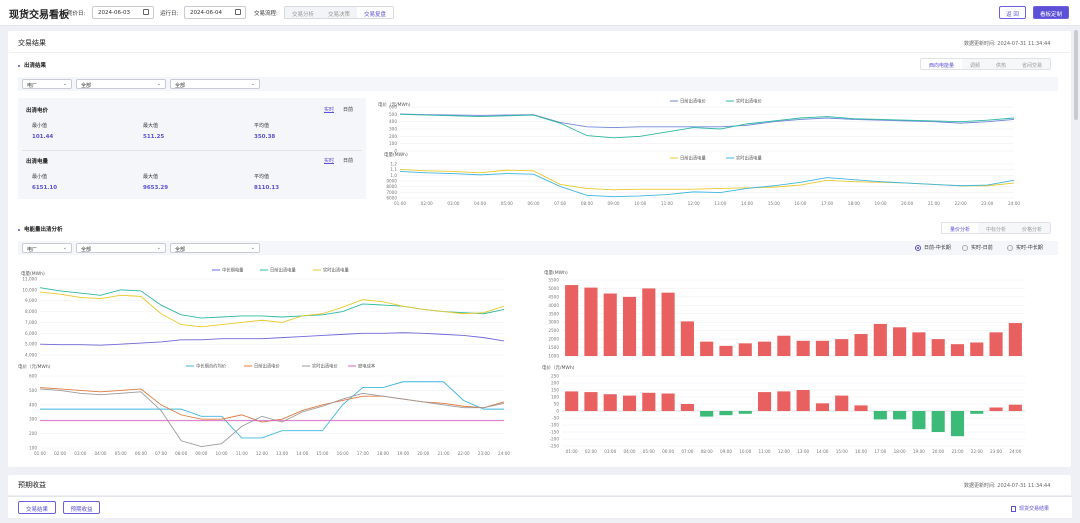  I want to click on y-tick-label: 3500, so click(553, 313).